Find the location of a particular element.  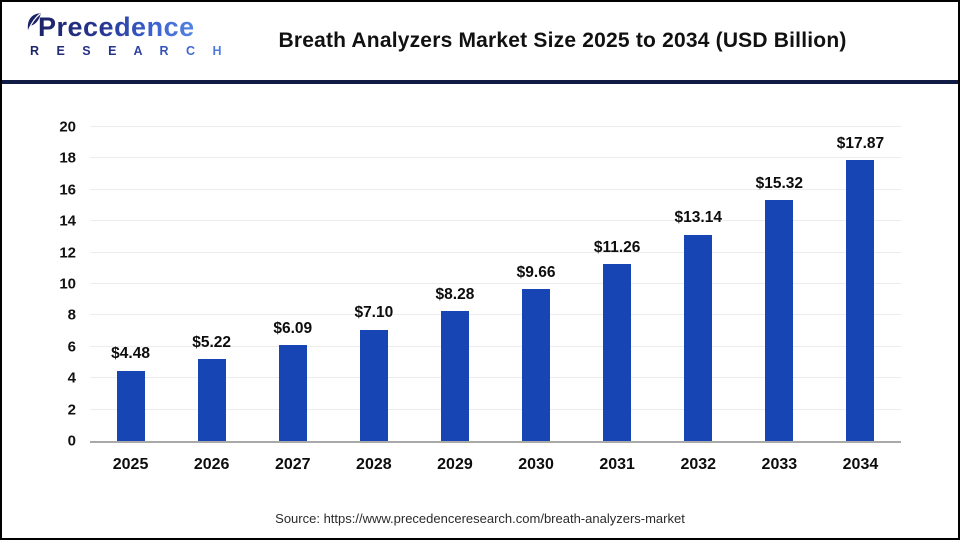

bar-value-label: $5.22 is located at coordinates (212, 342).